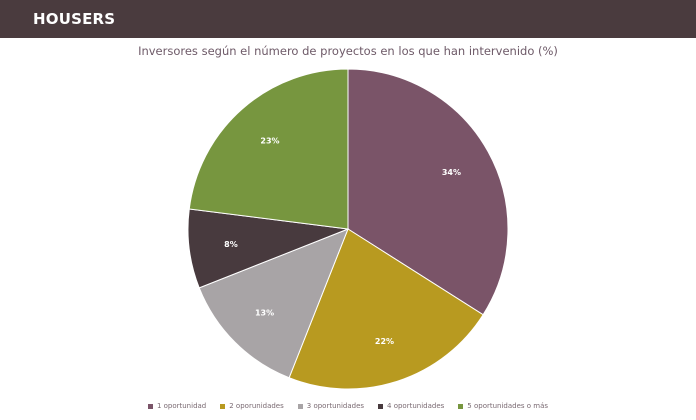 This screenshot has height=420, width=696. I want to click on slice-label-4: 8%, so click(231, 244).